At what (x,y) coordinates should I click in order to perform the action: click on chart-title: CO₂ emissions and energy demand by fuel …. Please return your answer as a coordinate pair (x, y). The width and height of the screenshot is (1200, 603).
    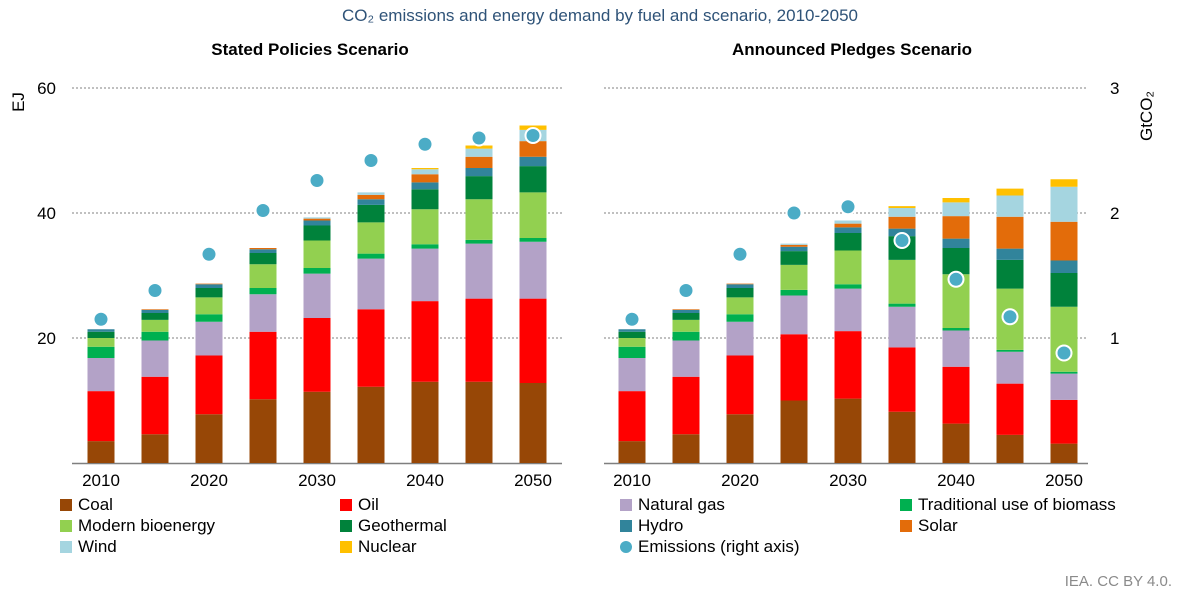
    Looking at the image, I should click on (600, 15).